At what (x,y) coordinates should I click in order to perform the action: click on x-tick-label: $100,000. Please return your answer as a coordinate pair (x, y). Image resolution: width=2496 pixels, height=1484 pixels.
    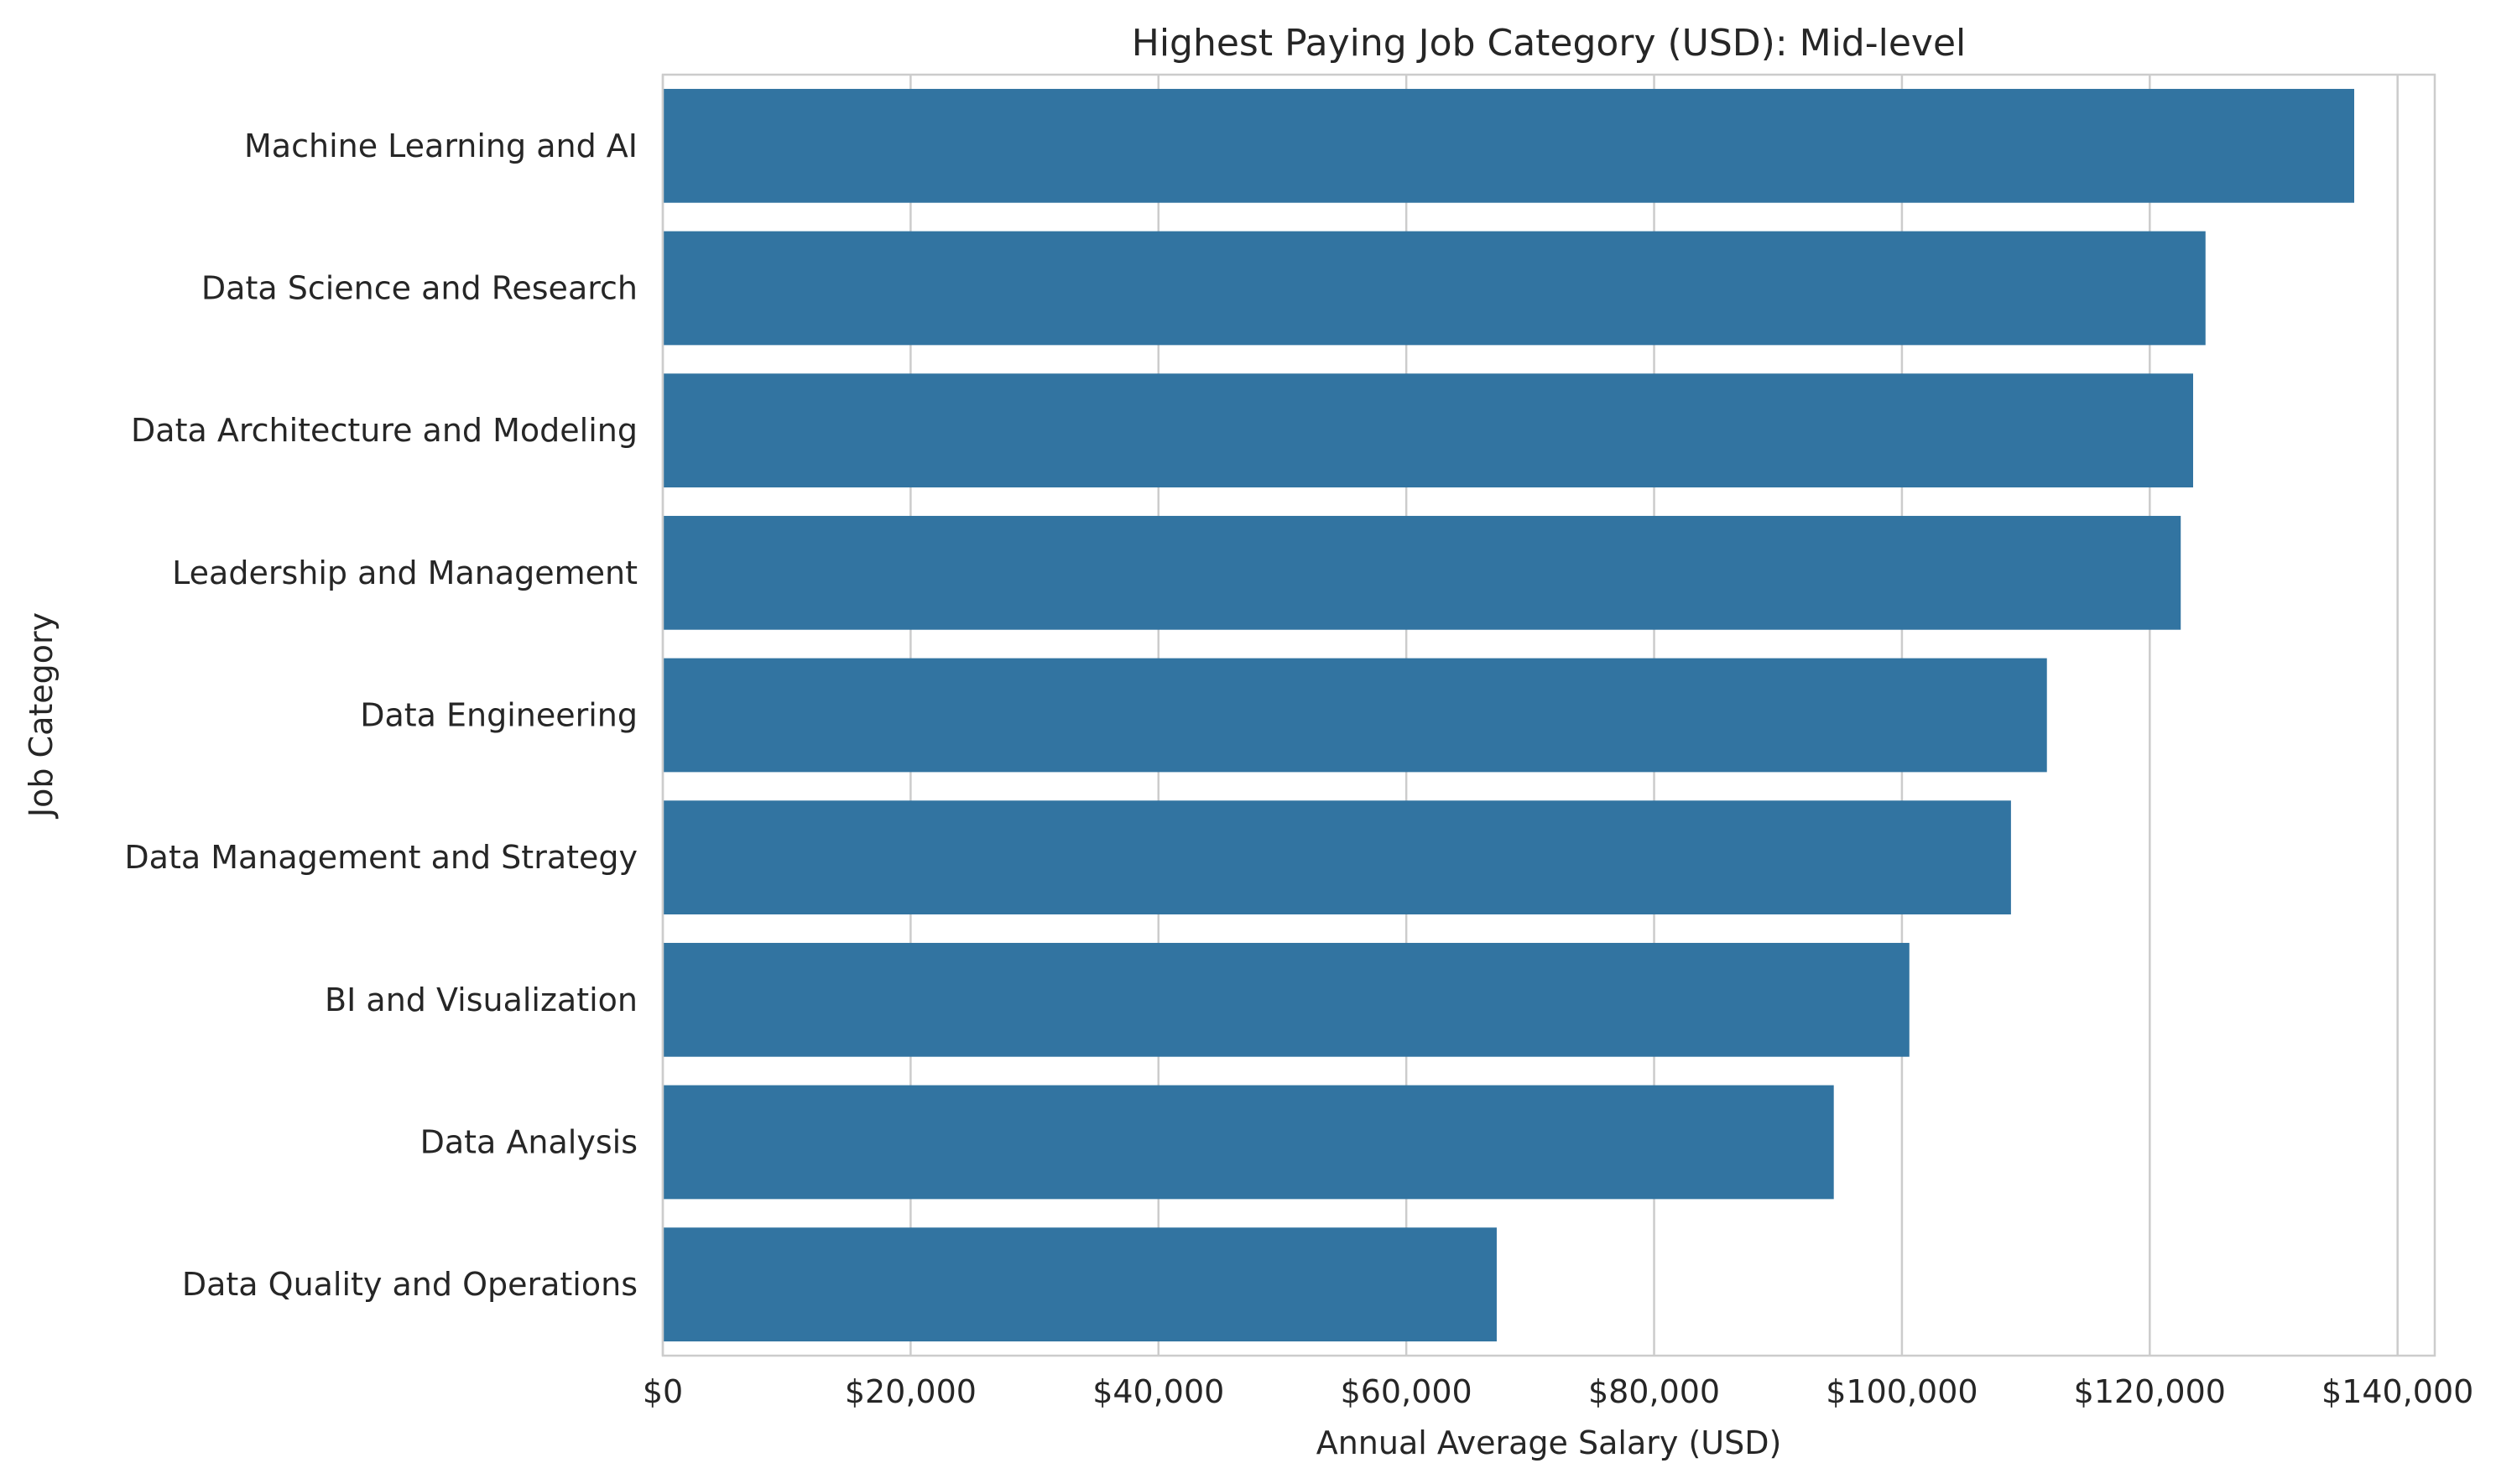
    Looking at the image, I should click on (1902, 1391).